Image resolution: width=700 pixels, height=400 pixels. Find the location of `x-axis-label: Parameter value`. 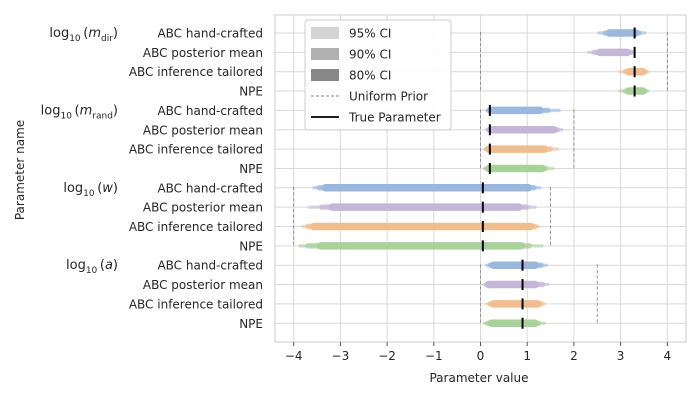

x-axis-label: Parameter value is located at coordinates (478, 378).